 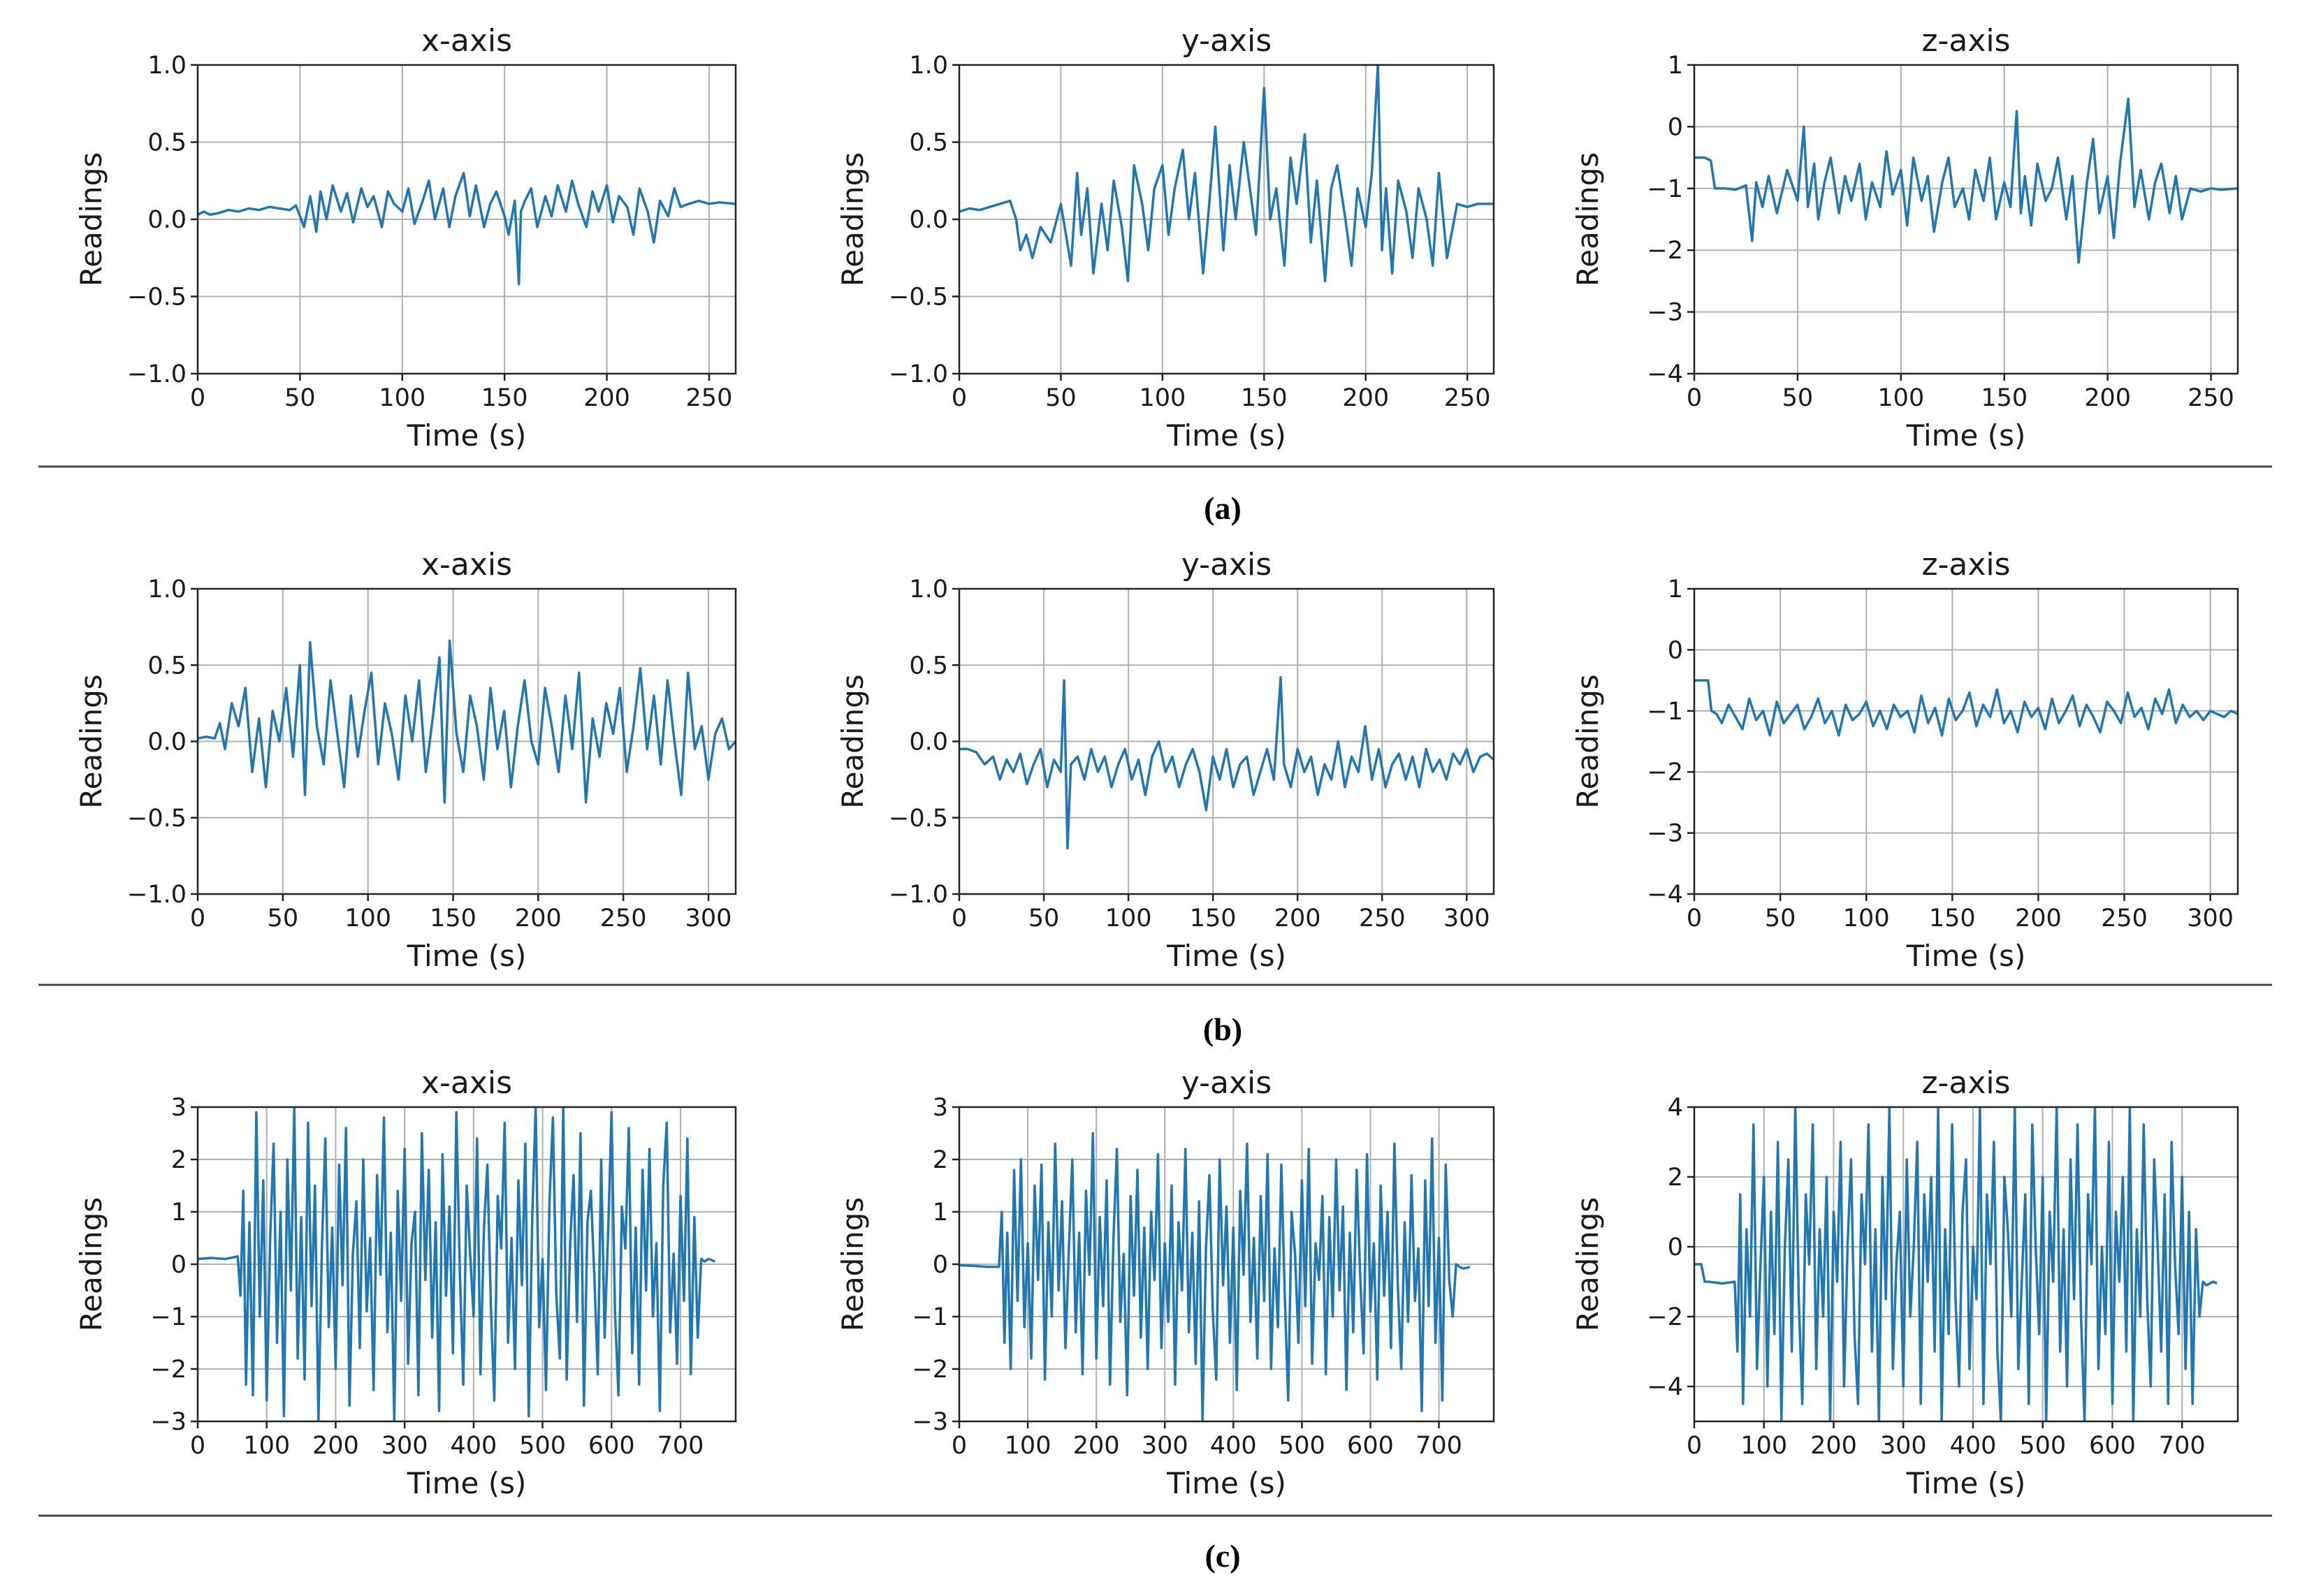 What do you see at coordinates (1675, 1108) in the screenshot?
I see `y-tick-label: 4` at bounding box center [1675, 1108].